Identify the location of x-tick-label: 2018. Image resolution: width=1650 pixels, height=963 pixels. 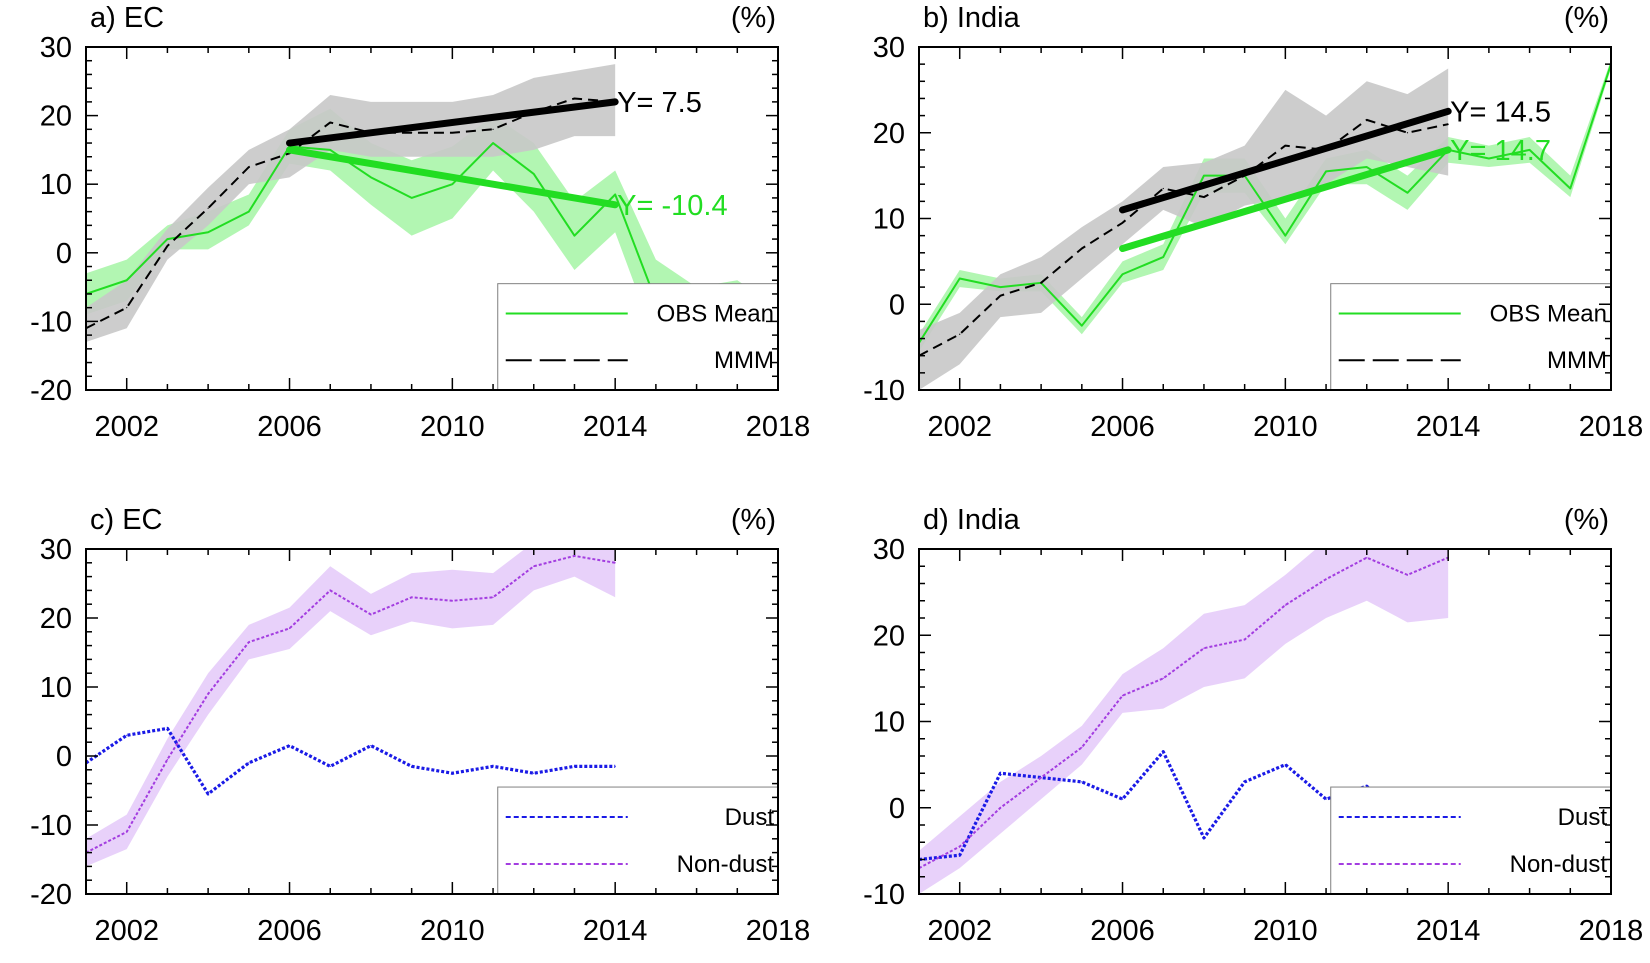
(778, 931).